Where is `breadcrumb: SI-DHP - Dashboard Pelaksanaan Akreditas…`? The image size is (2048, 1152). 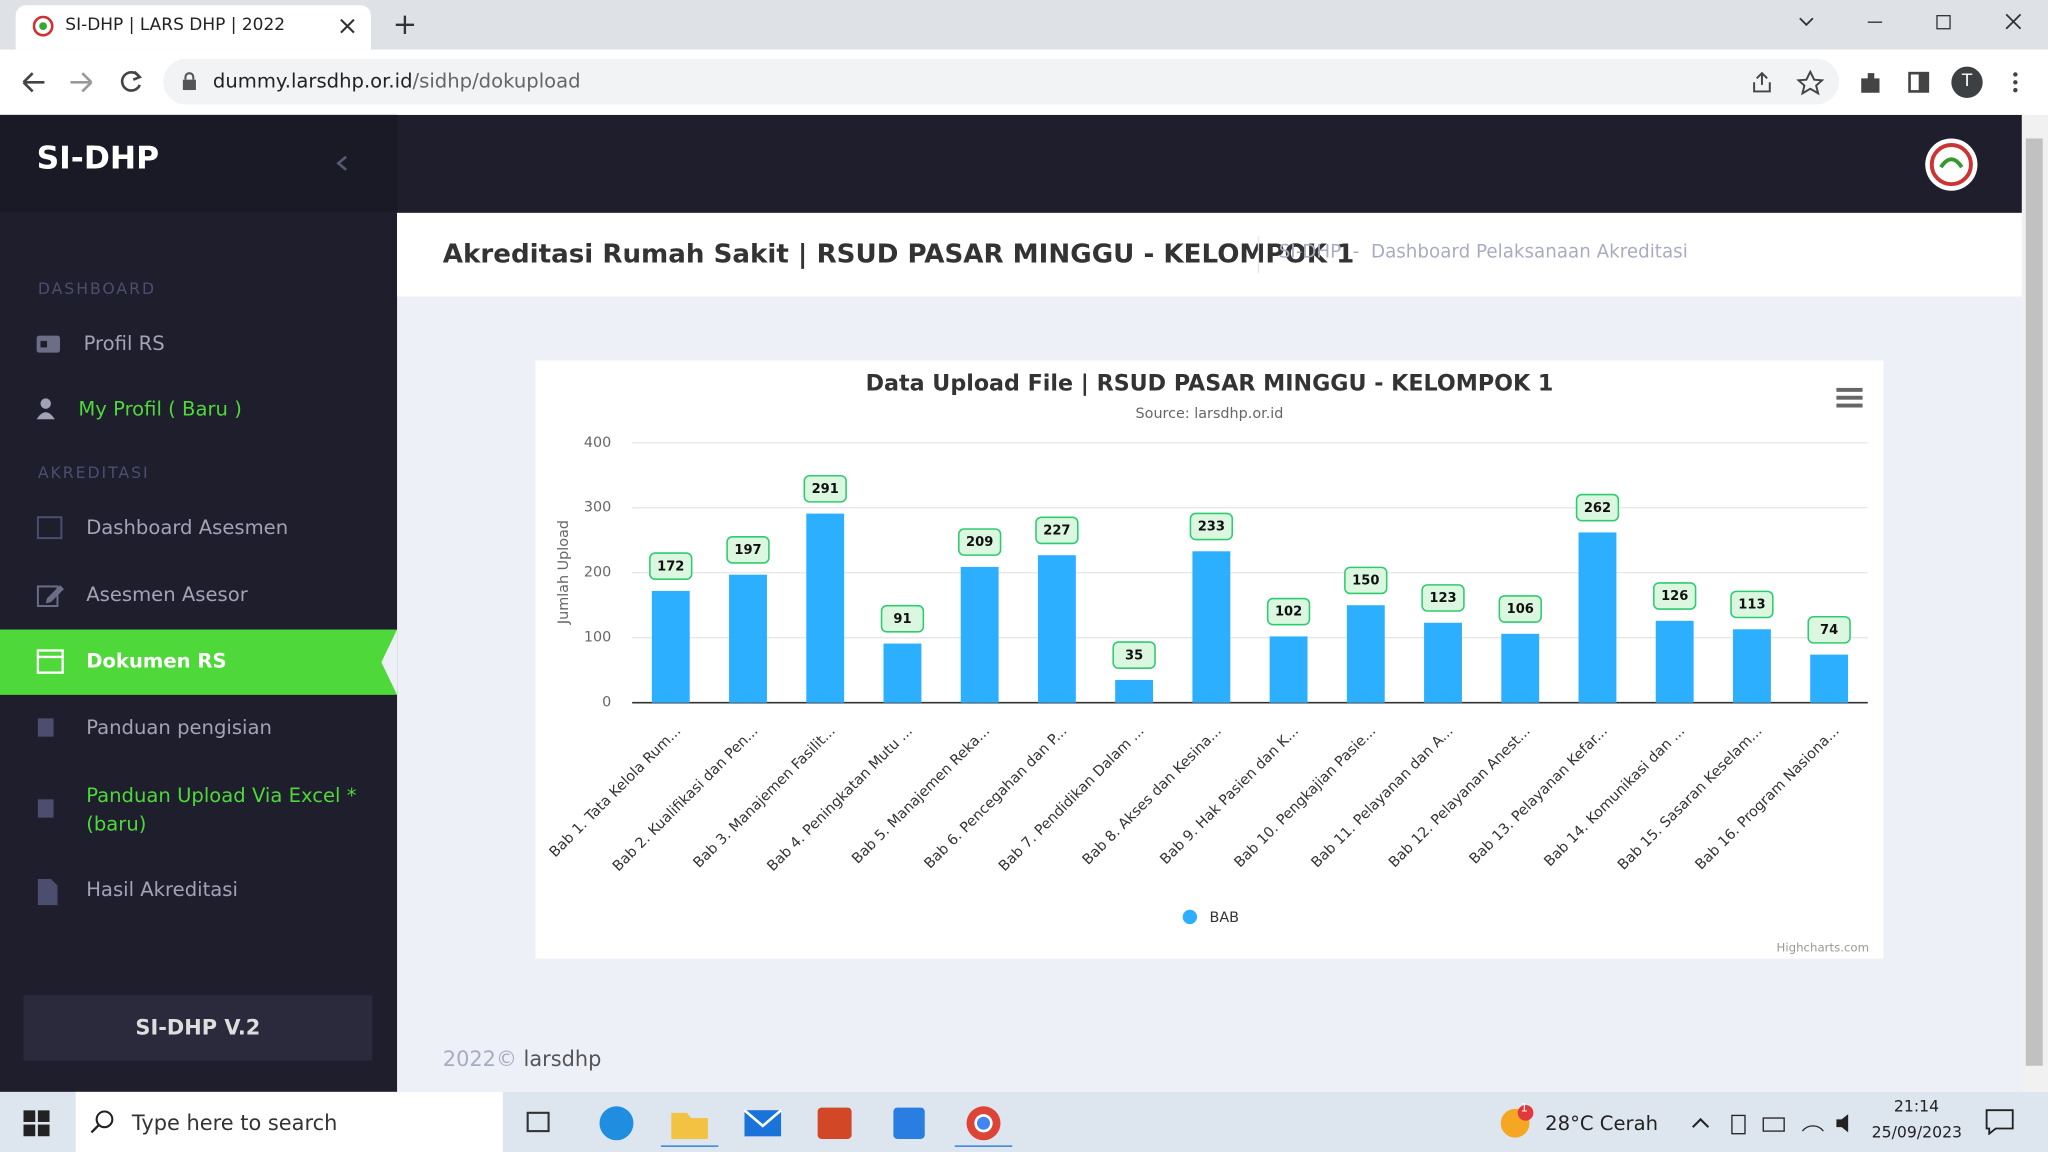 breadcrumb: SI-DHP - Dashboard Pelaksanaan Akreditas… is located at coordinates (1483, 252).